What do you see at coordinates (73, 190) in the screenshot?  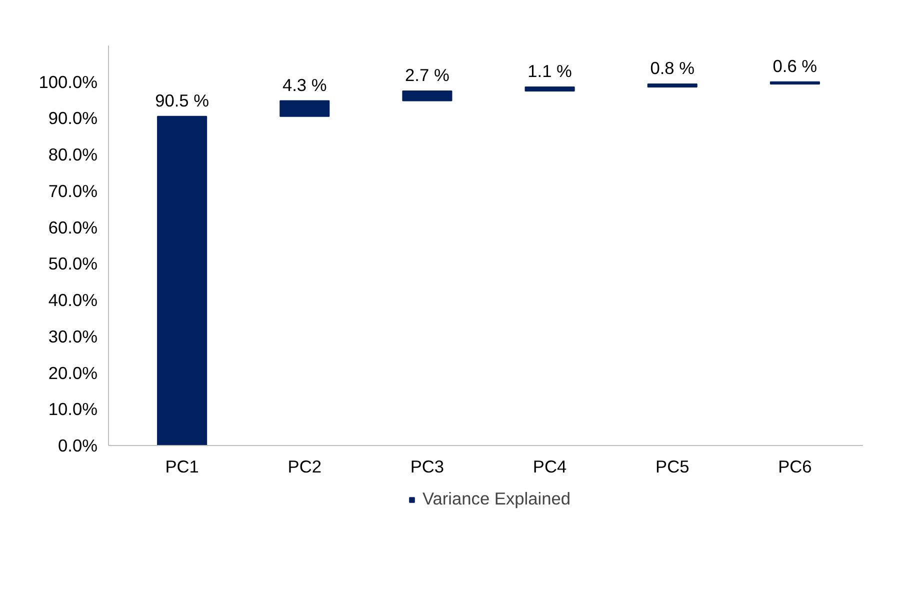 I see `y-tick-label: 70.0%` at bounding box center [73, 190].